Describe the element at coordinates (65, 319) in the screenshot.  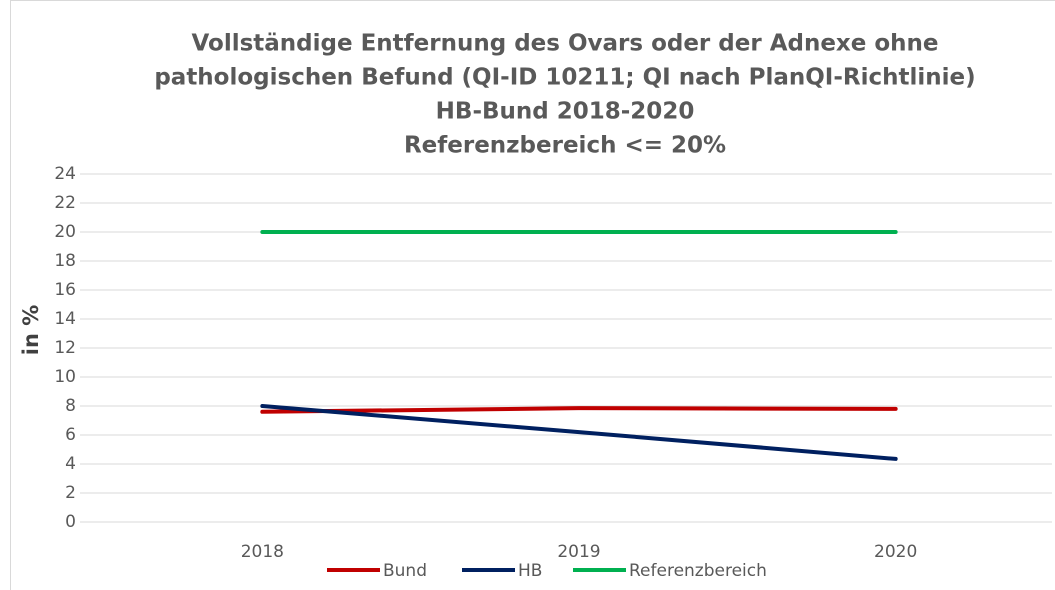
I see `y-tick-label: 14` at that location.